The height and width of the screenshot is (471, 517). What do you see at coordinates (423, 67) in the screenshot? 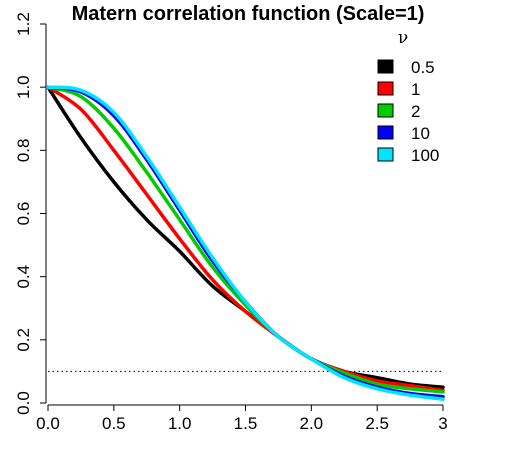
I see `legend-label: 0.5` at bounding box center [423, 67].